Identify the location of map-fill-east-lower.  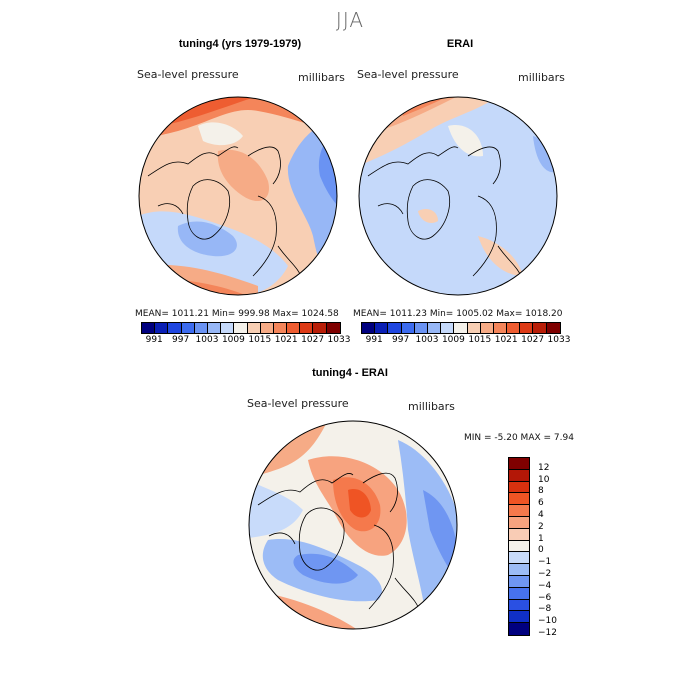
(440, 535).